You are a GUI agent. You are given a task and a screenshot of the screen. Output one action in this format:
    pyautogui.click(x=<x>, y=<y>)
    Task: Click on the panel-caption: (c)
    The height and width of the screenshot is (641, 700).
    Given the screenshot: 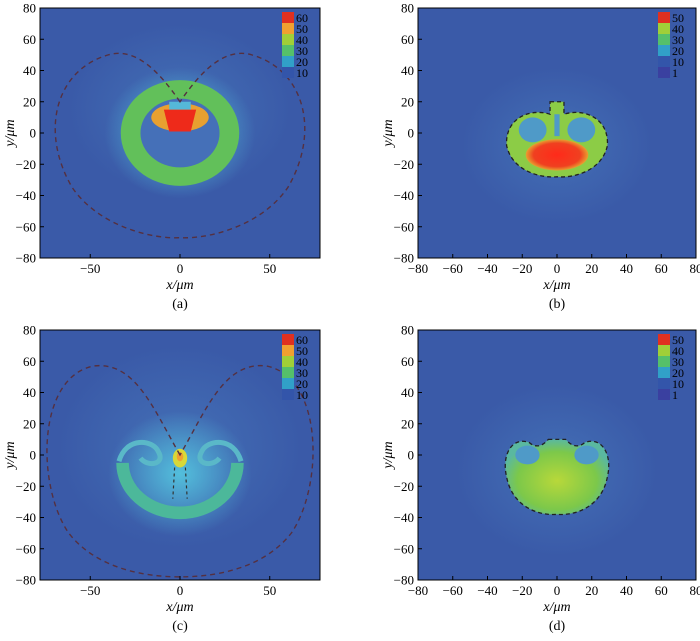 What is the action you would take?
    pyautogui.click(x=180, y=626)
    